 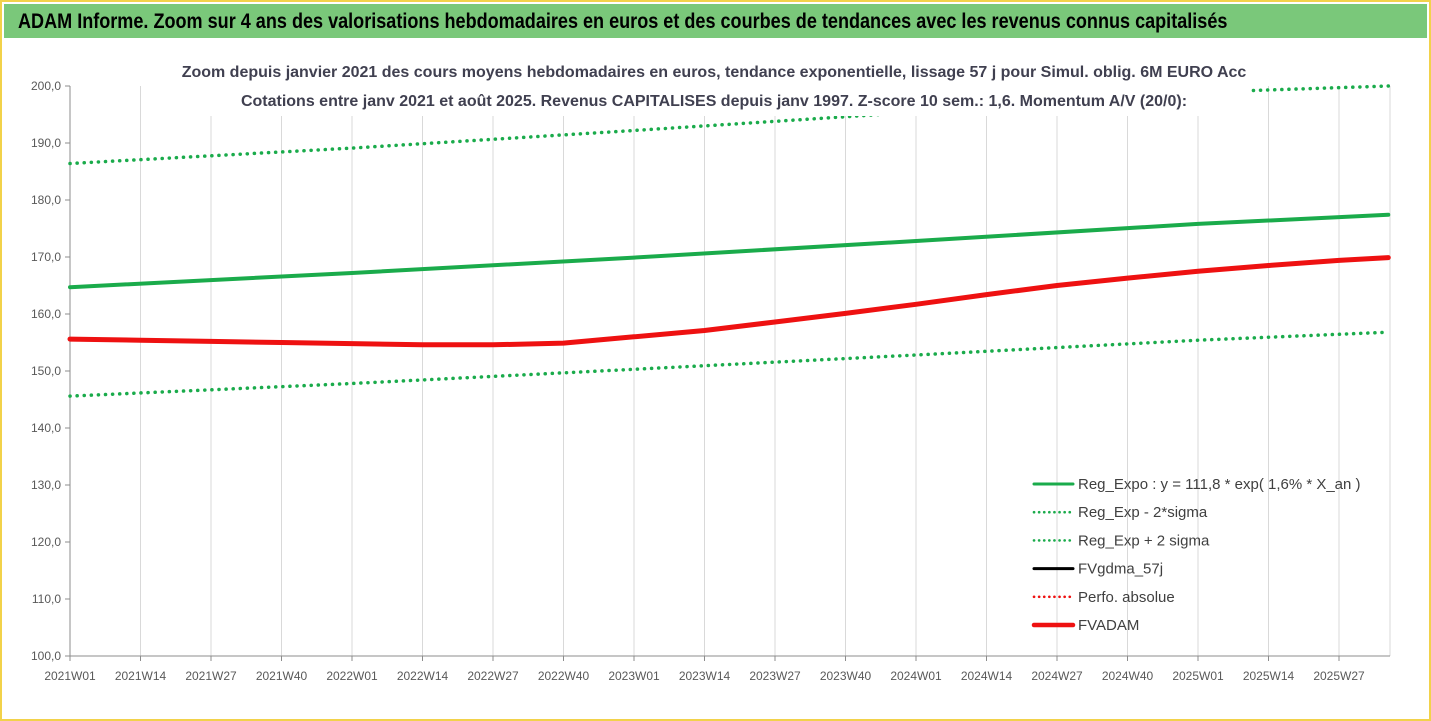 What do you see at coordinates (493, 676) in the screenshot?
I see `x-tick-label: 2022W27` at bounding box center [493, 676].